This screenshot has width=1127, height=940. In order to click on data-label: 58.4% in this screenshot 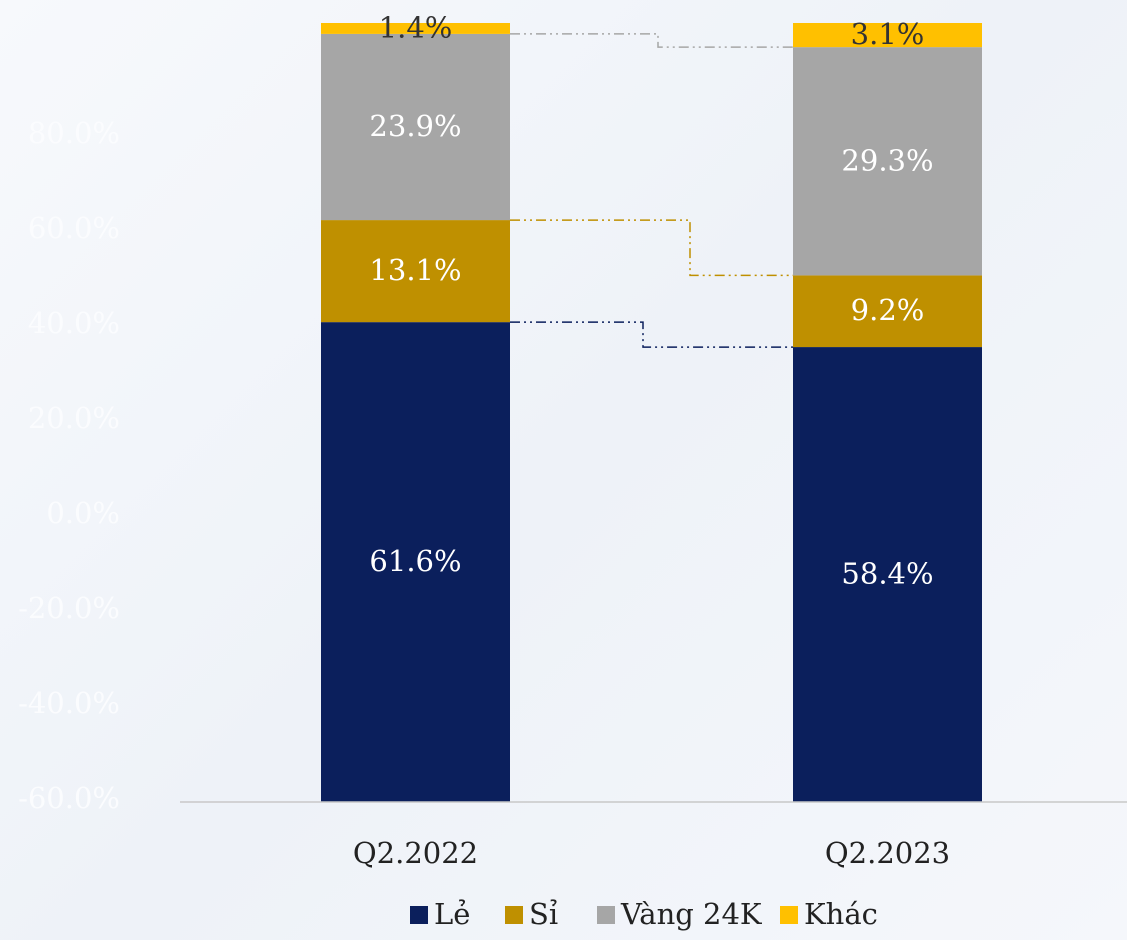, I will do `click(887, 574)`.